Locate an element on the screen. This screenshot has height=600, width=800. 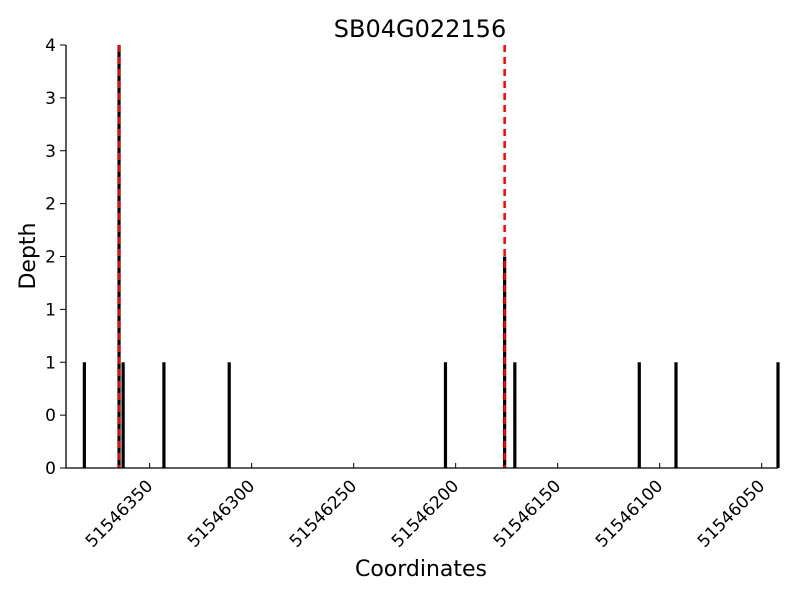
y-tick-label-4: 2 is located at coordinates (50, 258).